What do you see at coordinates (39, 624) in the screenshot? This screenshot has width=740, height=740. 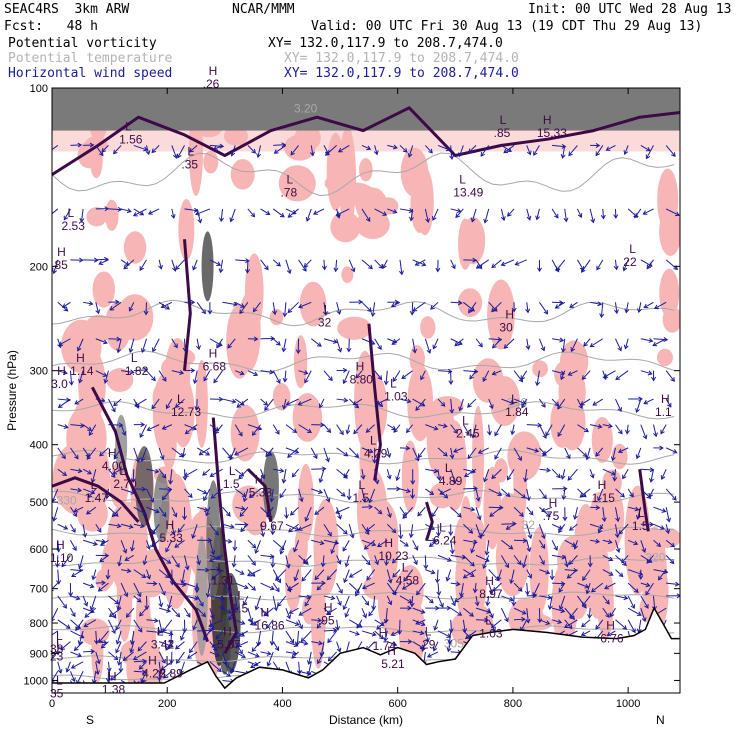 I see `y-tick-label: 800` at bounding box center [39, 624].